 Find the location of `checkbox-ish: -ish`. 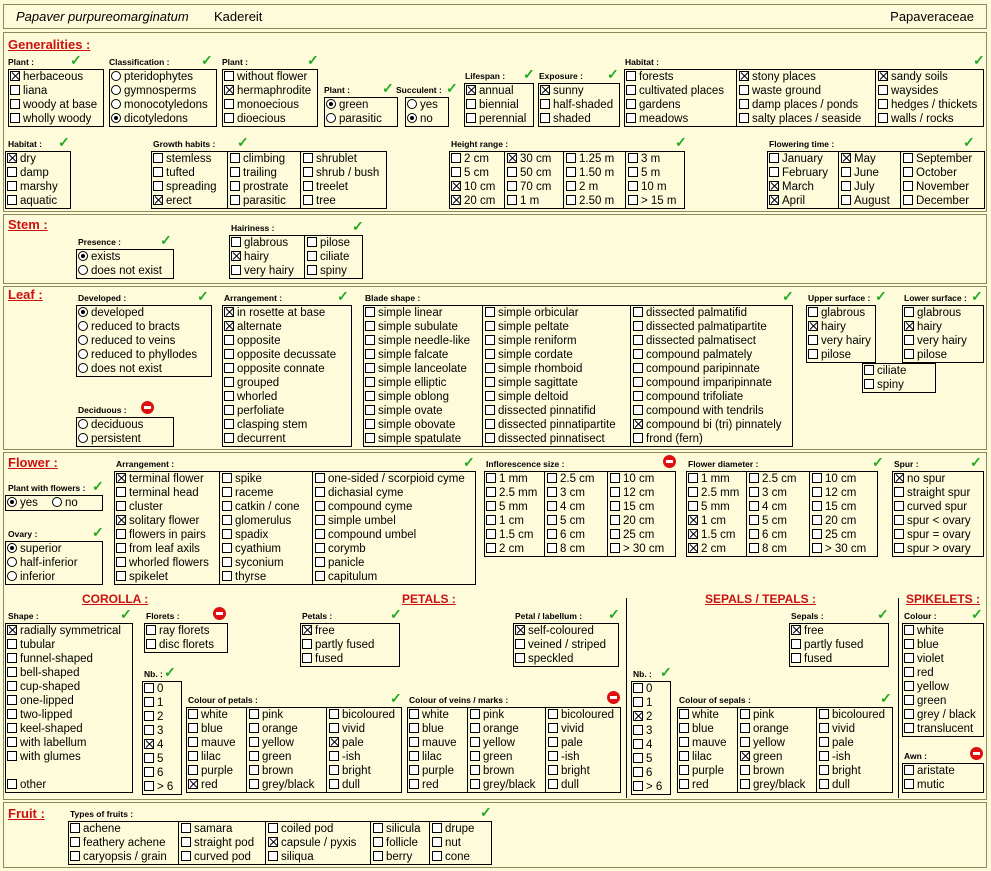

checkbox-ish: -ish is located at coordinates (835, 757).